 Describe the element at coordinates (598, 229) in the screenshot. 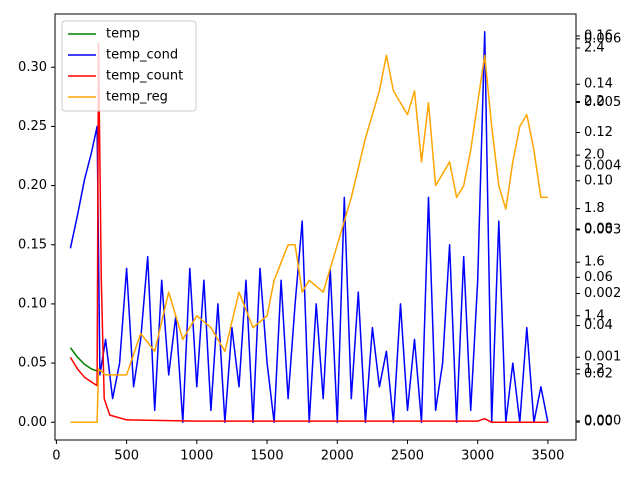

I see `y2-tick-label: 0.08` at that location.